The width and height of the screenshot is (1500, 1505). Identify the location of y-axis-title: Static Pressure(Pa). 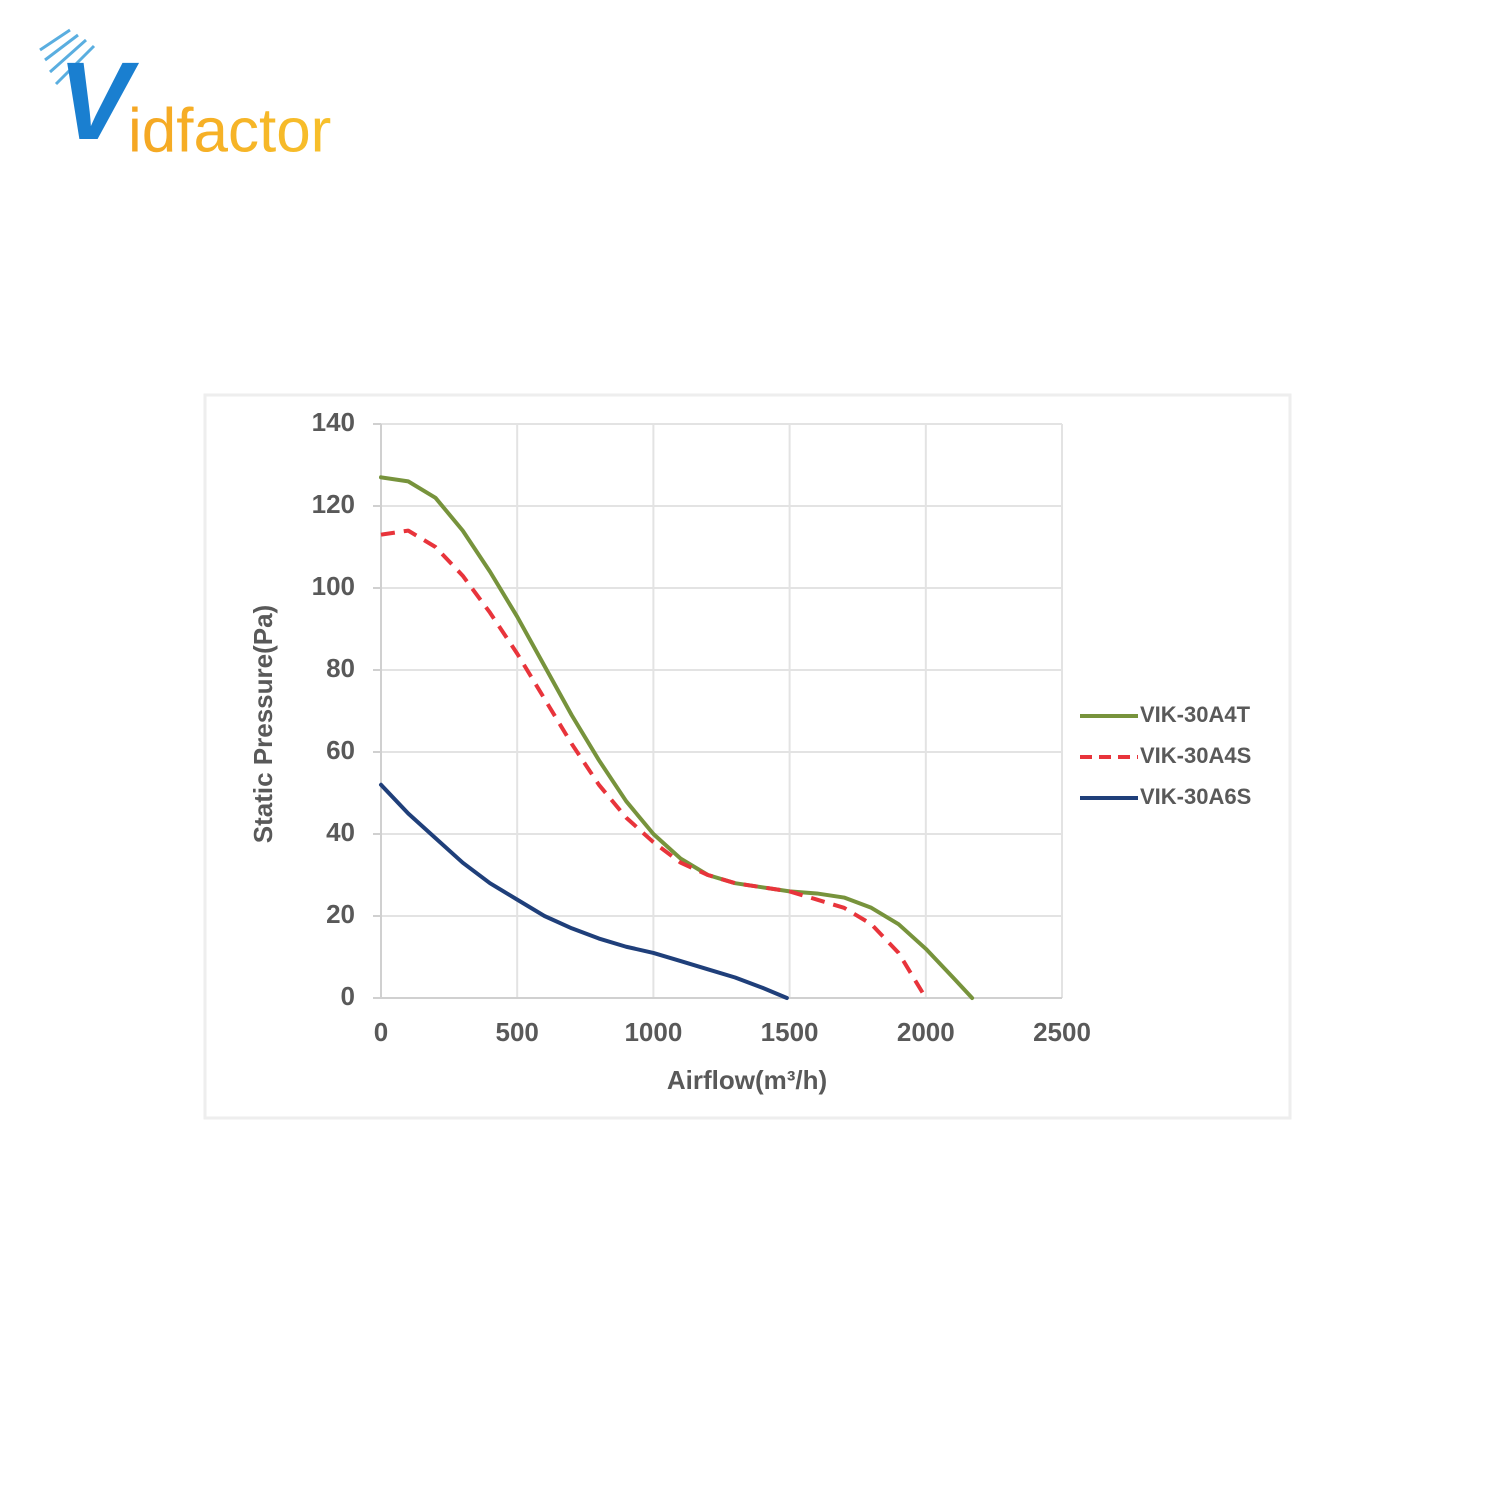
(263, 724).